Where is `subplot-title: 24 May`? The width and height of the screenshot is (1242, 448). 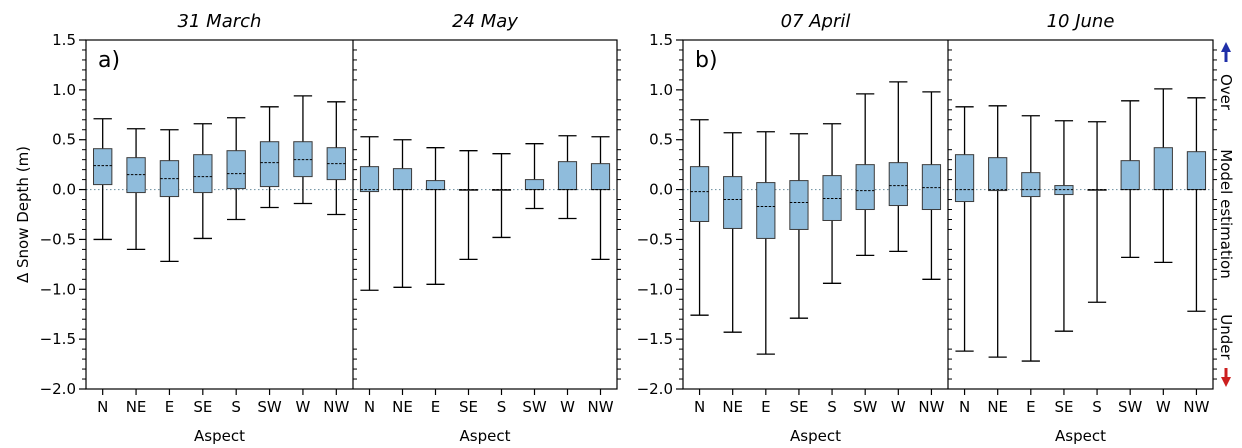 subplot-title: 24 May is located at coordinates (485, 21).